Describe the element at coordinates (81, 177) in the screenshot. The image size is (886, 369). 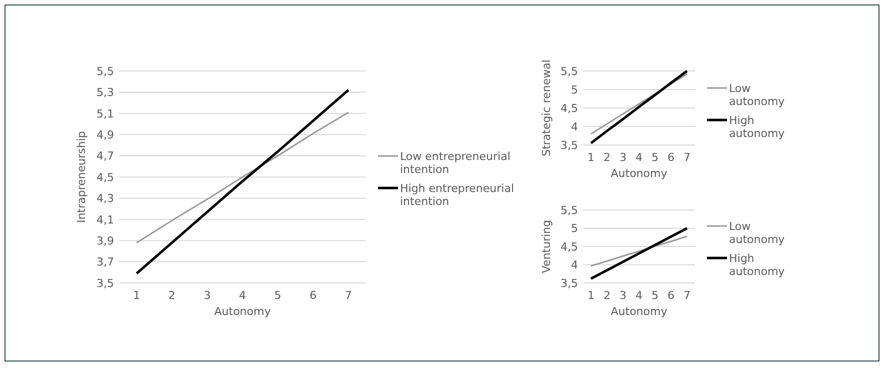
I see `y-axis-title: Intrapreneurship` at that location.